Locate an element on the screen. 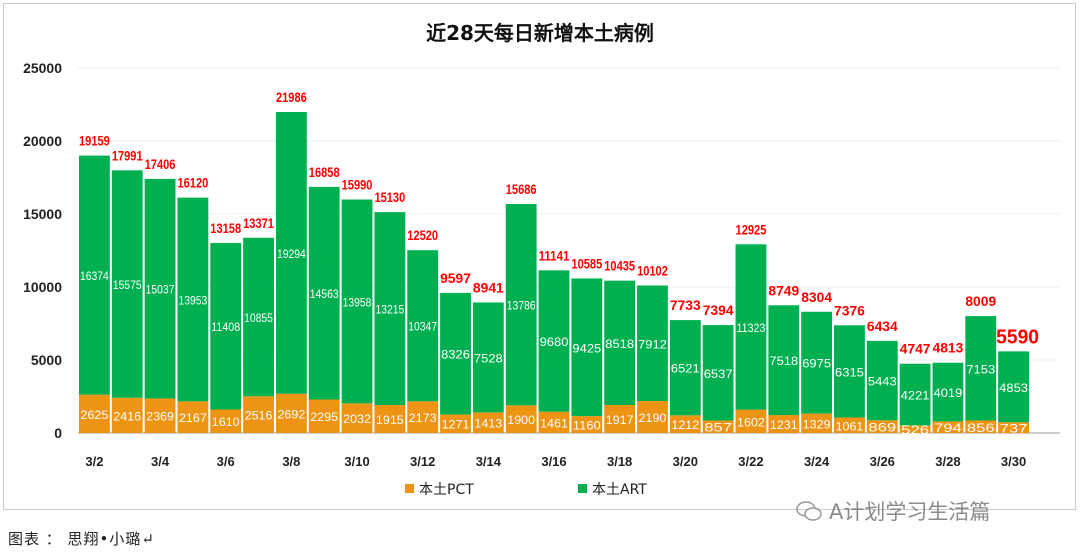  data-label-pct: 2190 is located at coordinates (653, 418).